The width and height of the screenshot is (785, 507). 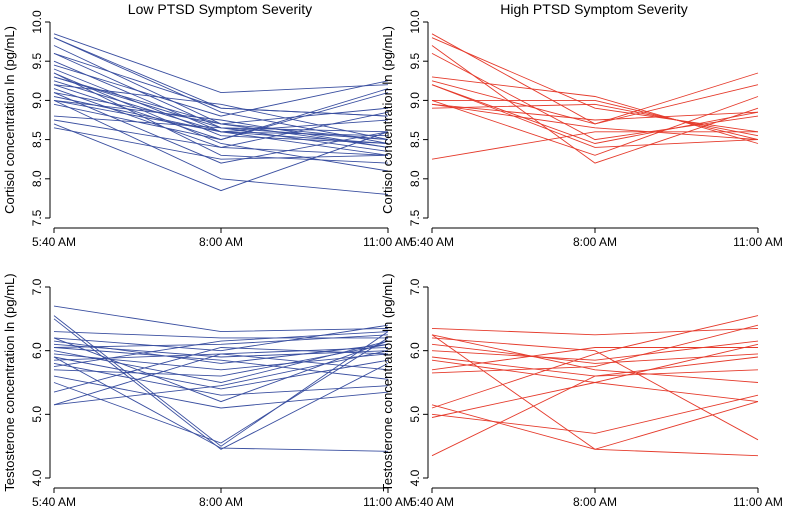 I want to click on y-tick-label: 9.0, so click(x=415, y=100).